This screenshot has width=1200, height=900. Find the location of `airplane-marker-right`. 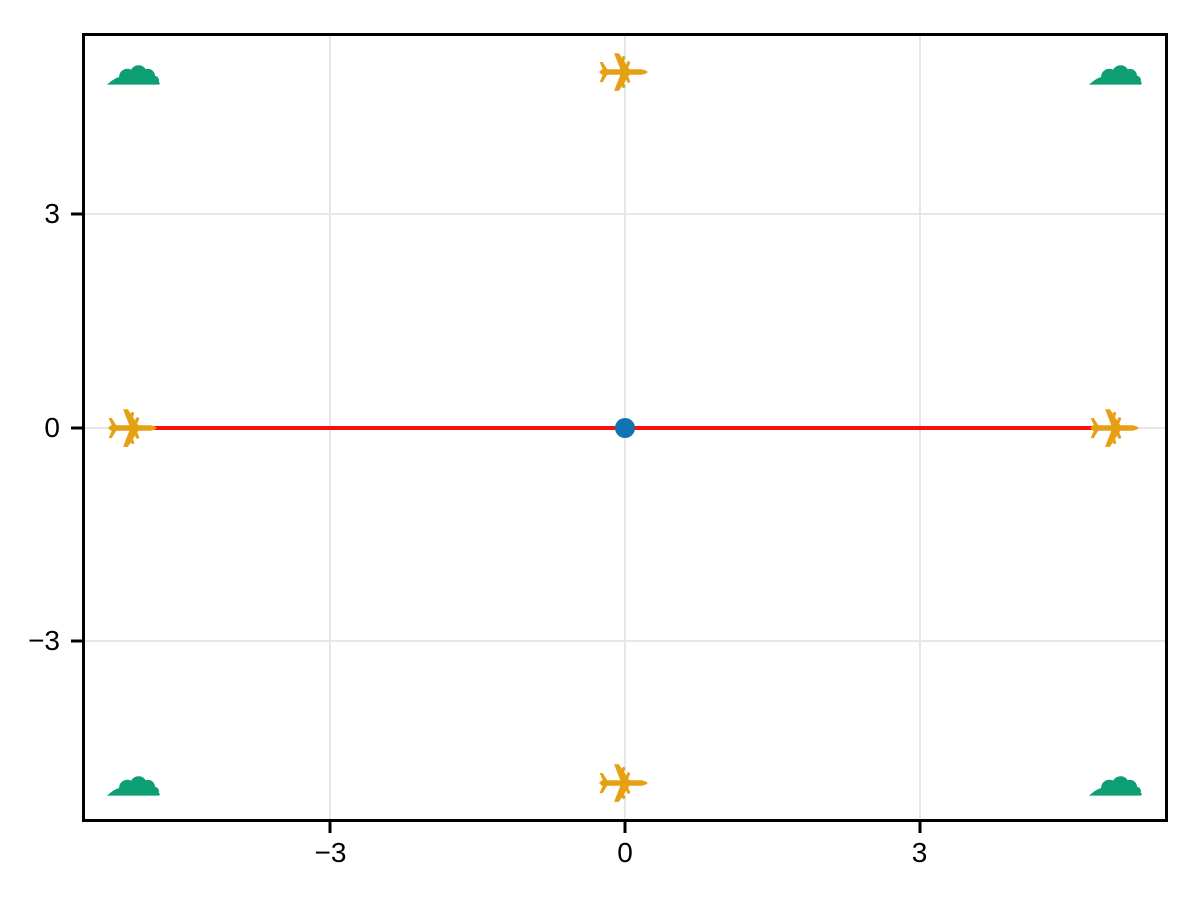

airplane-marker-right is located at coordinates (1116, 428).